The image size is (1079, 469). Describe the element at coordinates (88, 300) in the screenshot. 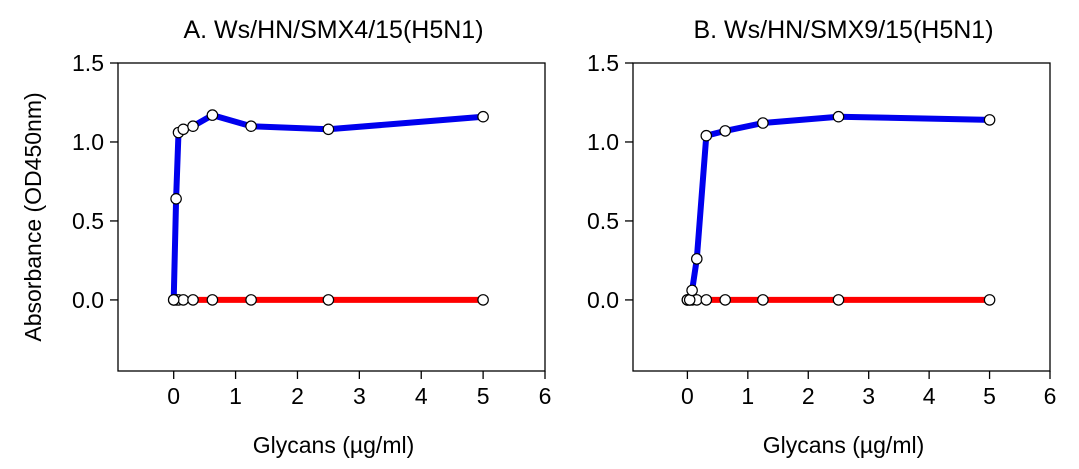

I see `panel-a-y-tick-label: 0.0` at that location.